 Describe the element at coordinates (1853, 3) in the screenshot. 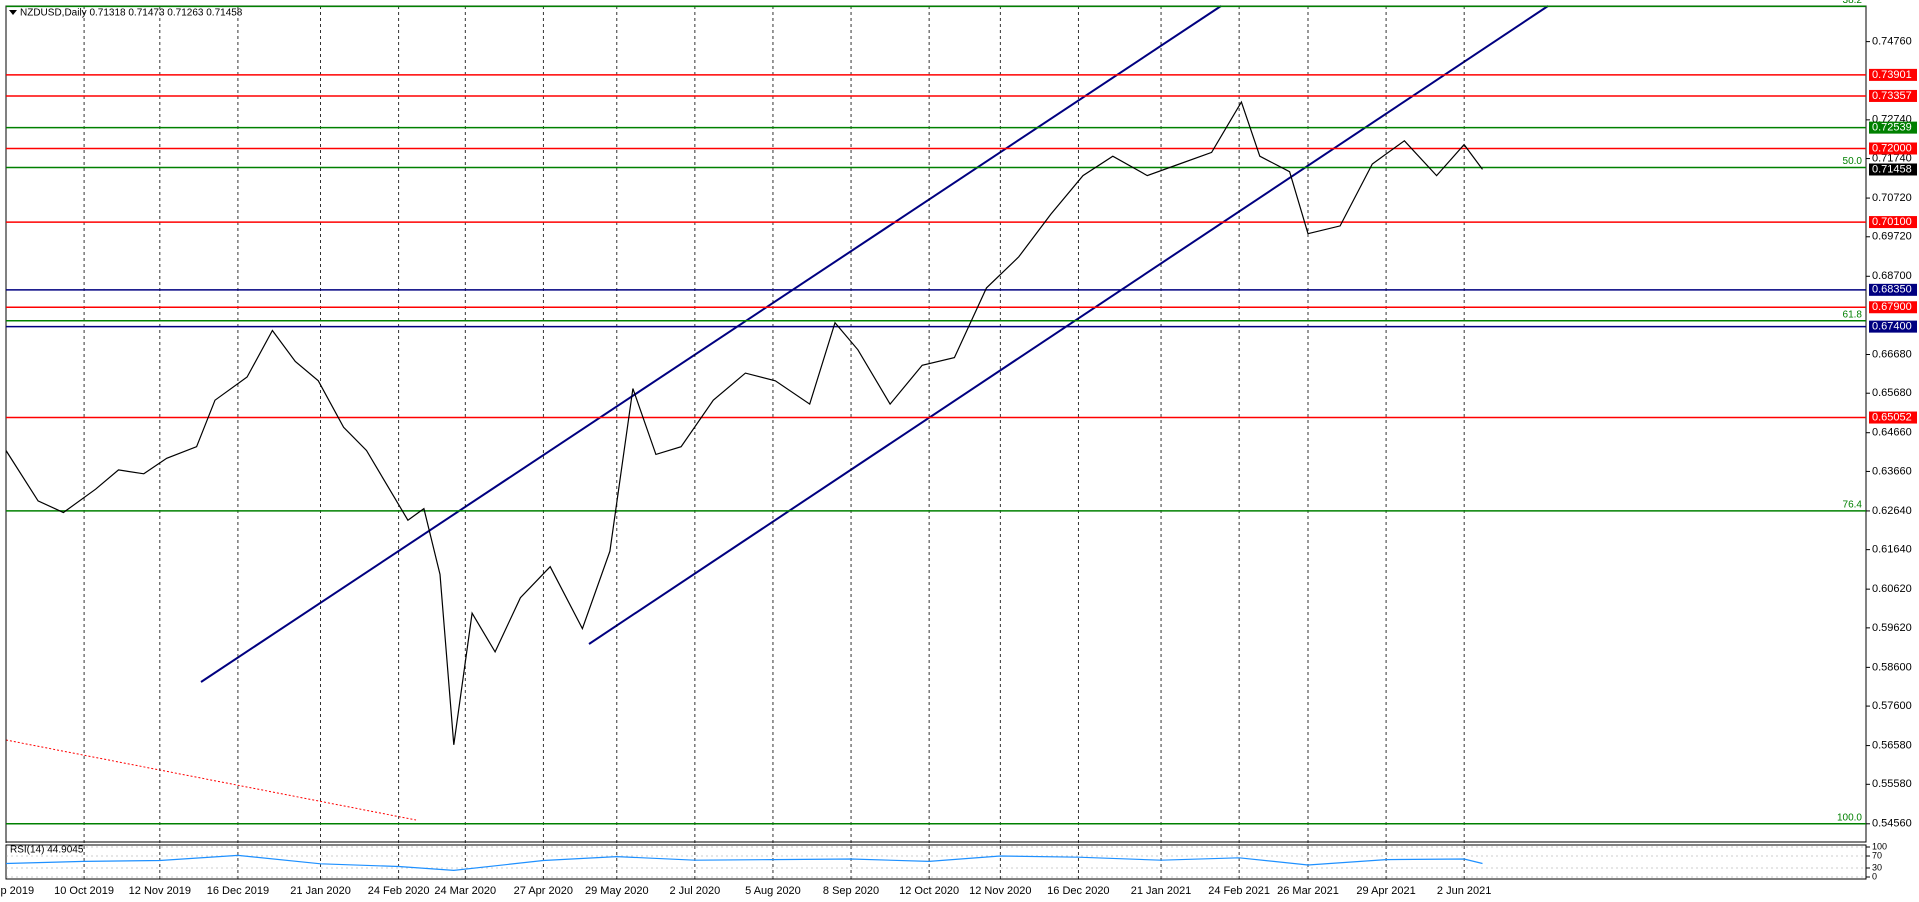

I see `fib-label: 38.2` at that location.